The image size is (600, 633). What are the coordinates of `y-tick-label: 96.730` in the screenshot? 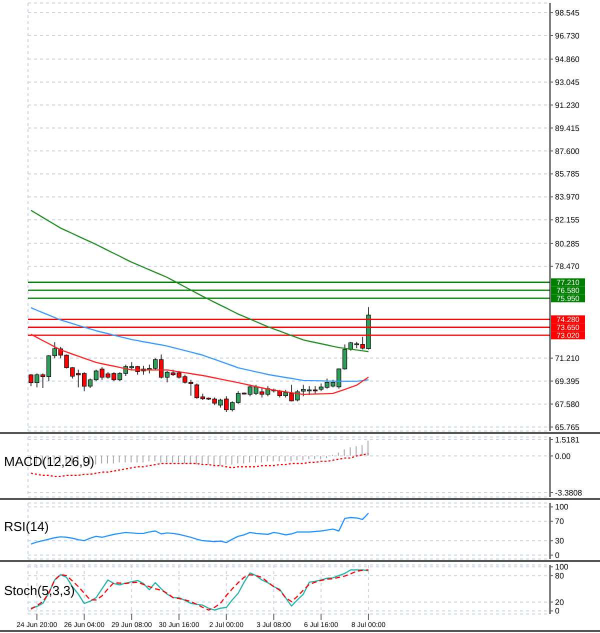 It's located at (567, 35).